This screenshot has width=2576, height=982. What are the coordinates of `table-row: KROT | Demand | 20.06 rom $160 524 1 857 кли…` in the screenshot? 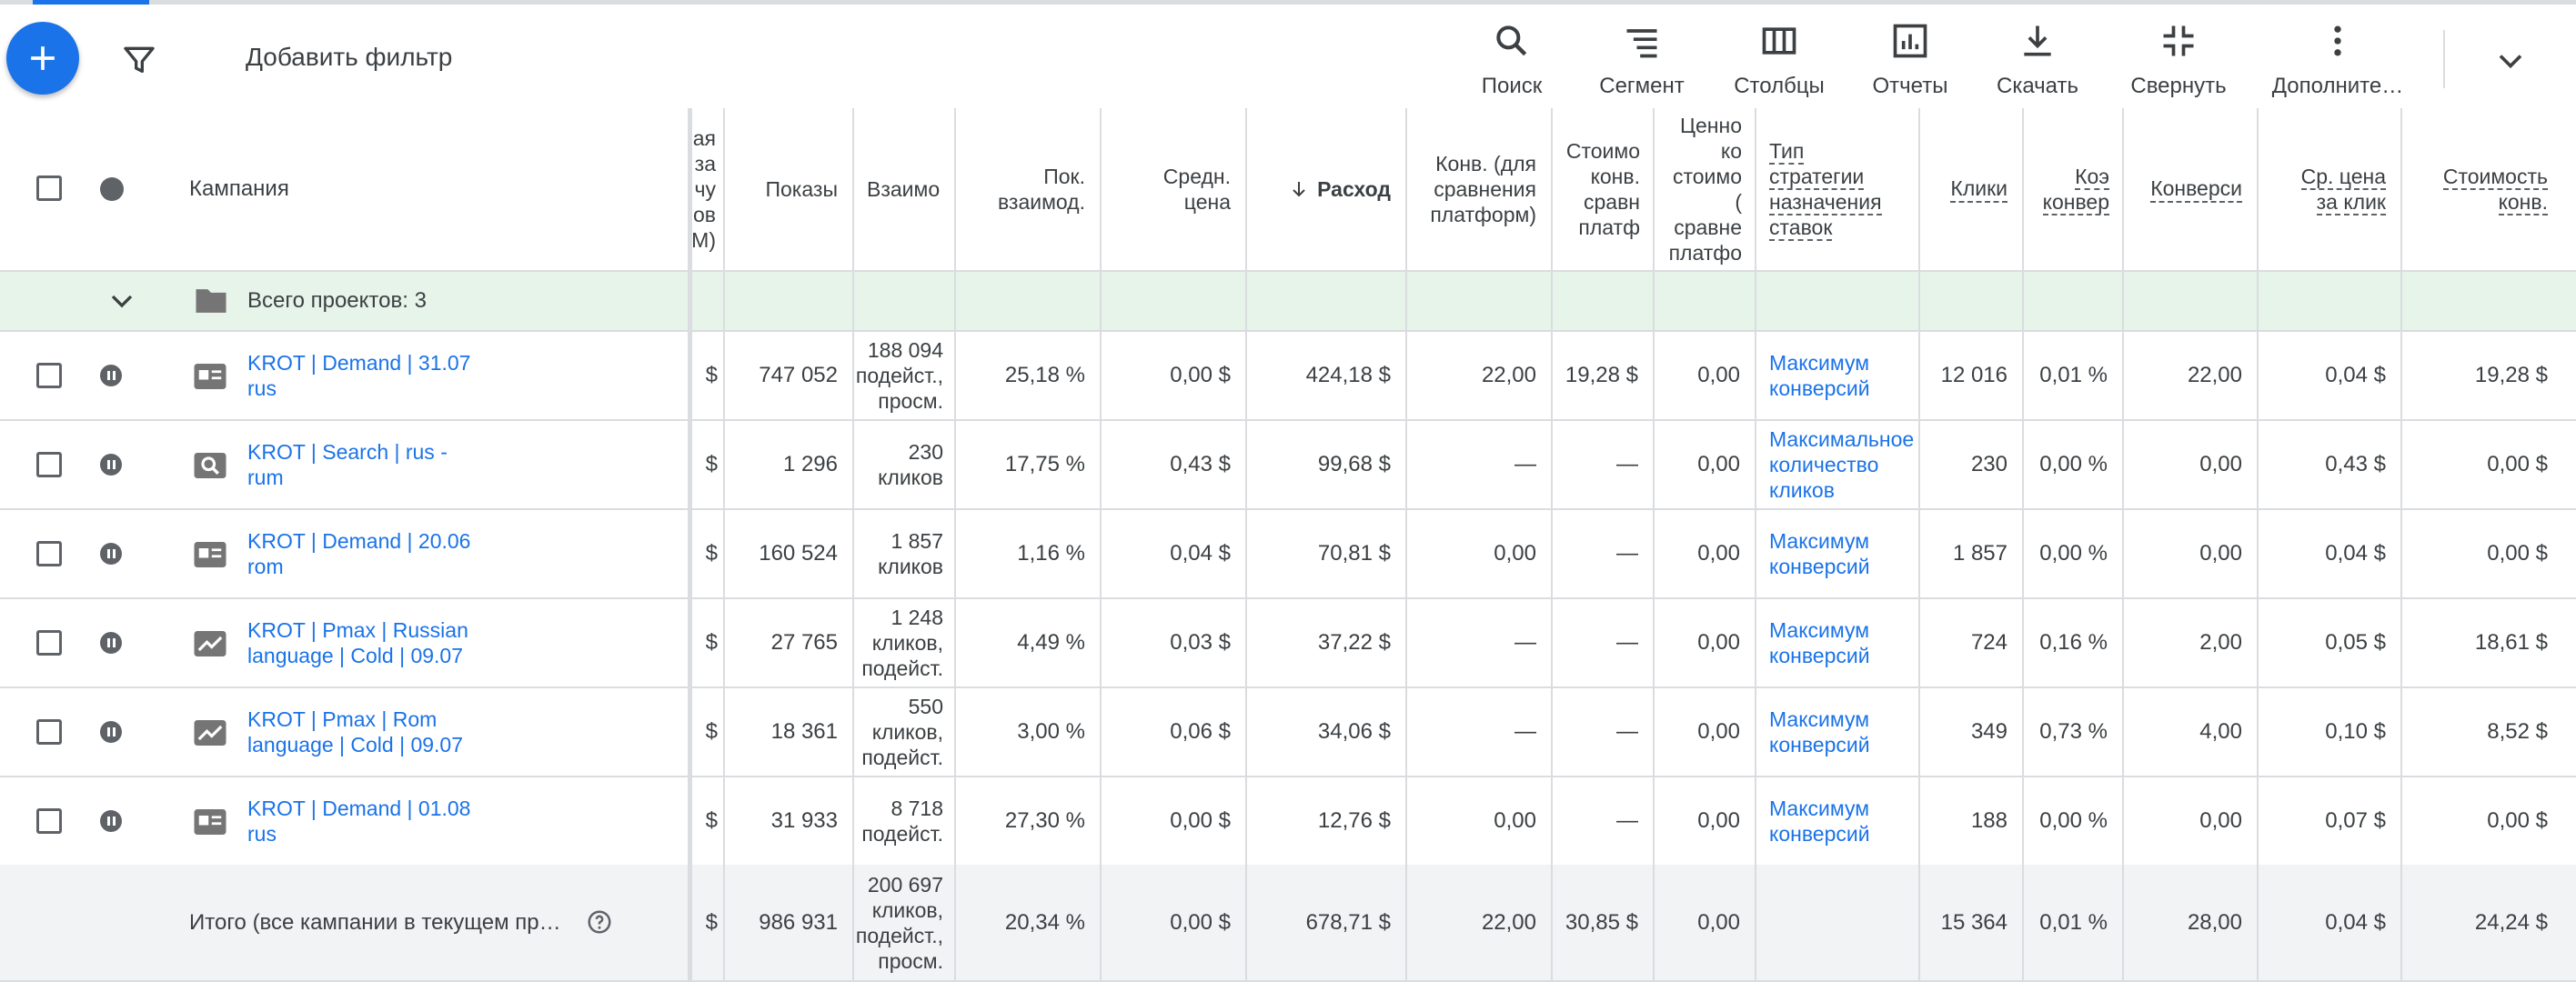 It's located at (1288, 554).